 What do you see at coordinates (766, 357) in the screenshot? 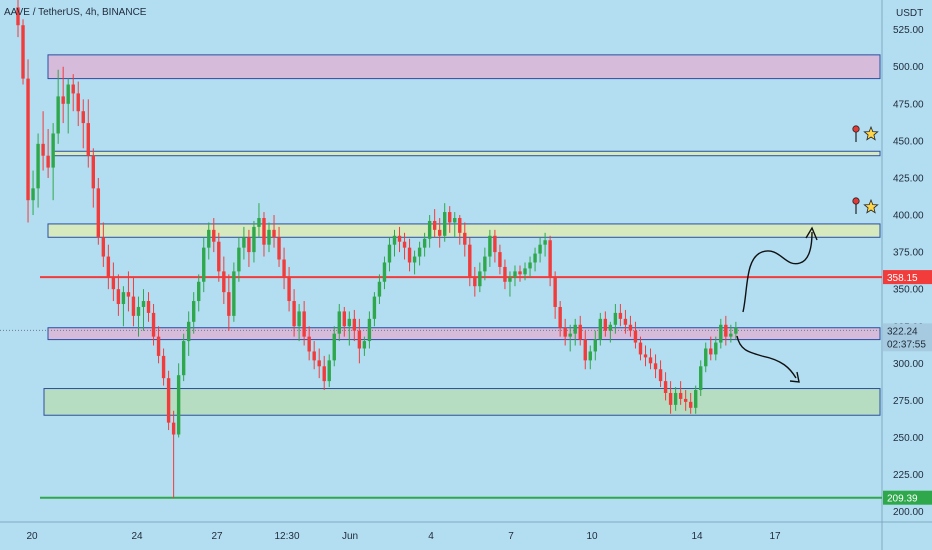
I see `bearish-arrow-path` at bounding box center [766, 357].